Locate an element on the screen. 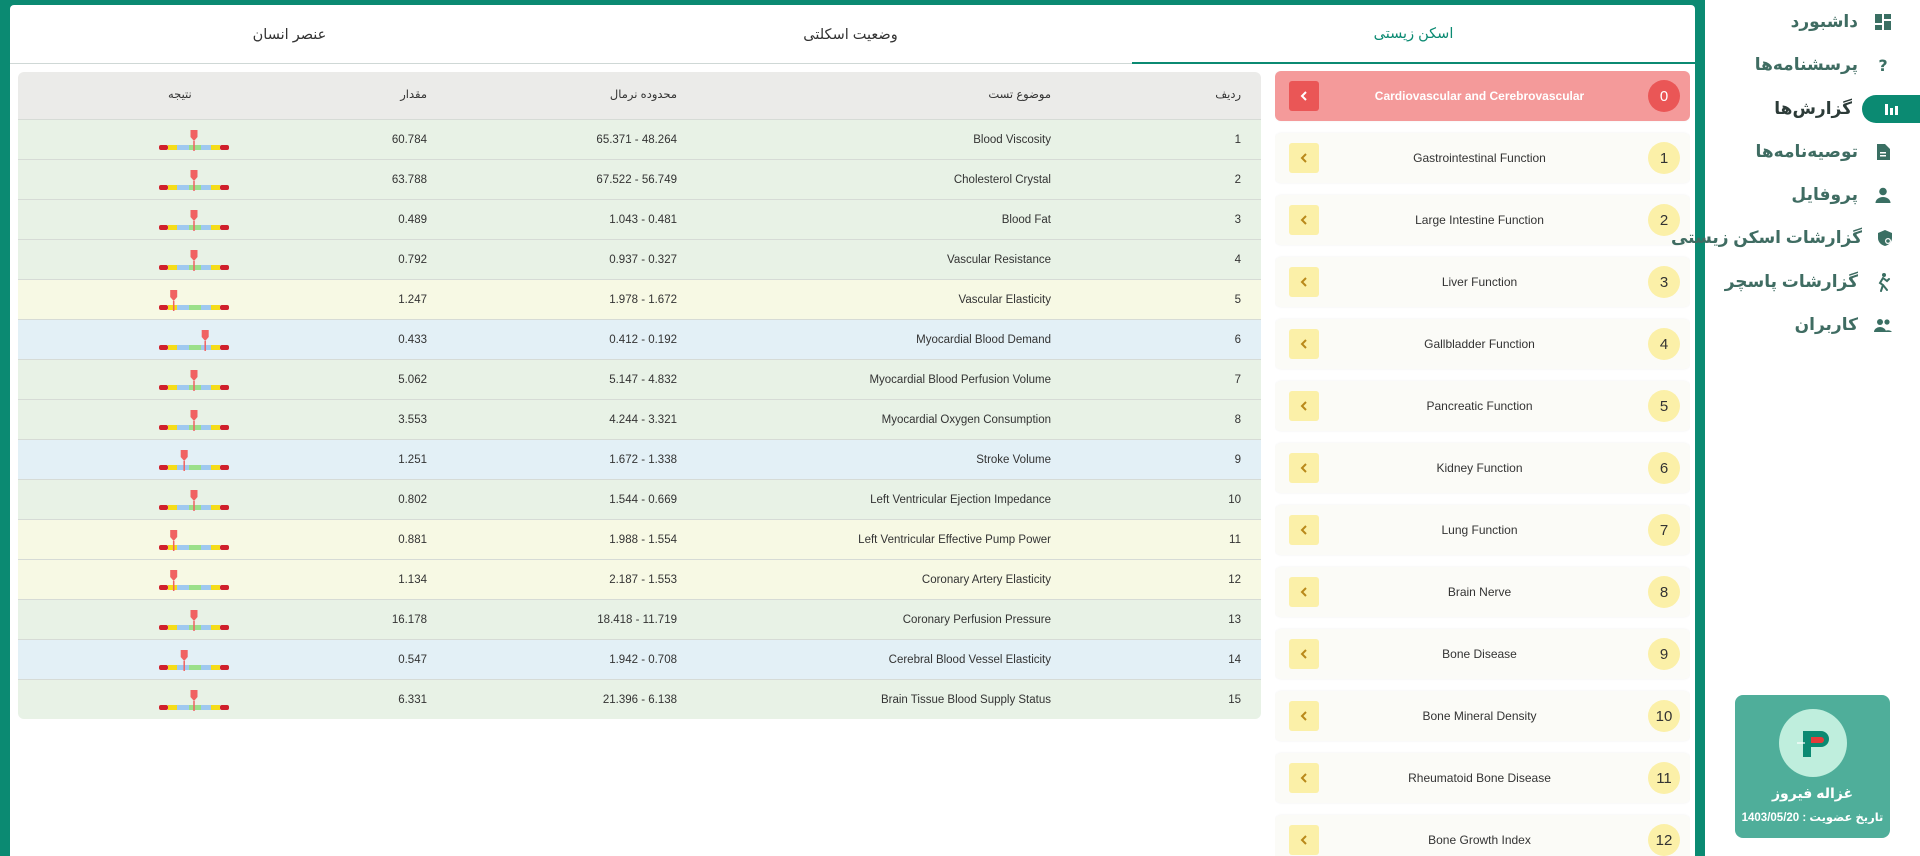 Image resolution: width=1920 pixels, height=856 pixels. dashboard-icon is located at coordinates (1883, 22).